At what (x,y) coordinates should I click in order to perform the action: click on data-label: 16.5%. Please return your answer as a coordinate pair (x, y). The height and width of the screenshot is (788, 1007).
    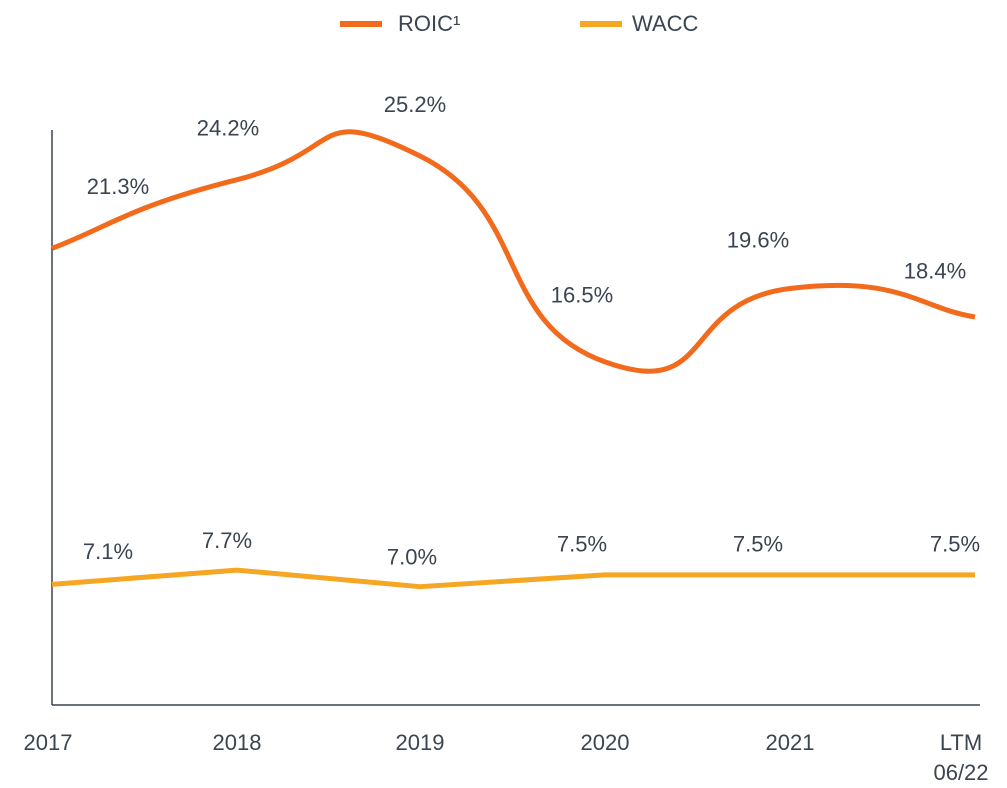
    Looking at the image, I should click on (582, 295).